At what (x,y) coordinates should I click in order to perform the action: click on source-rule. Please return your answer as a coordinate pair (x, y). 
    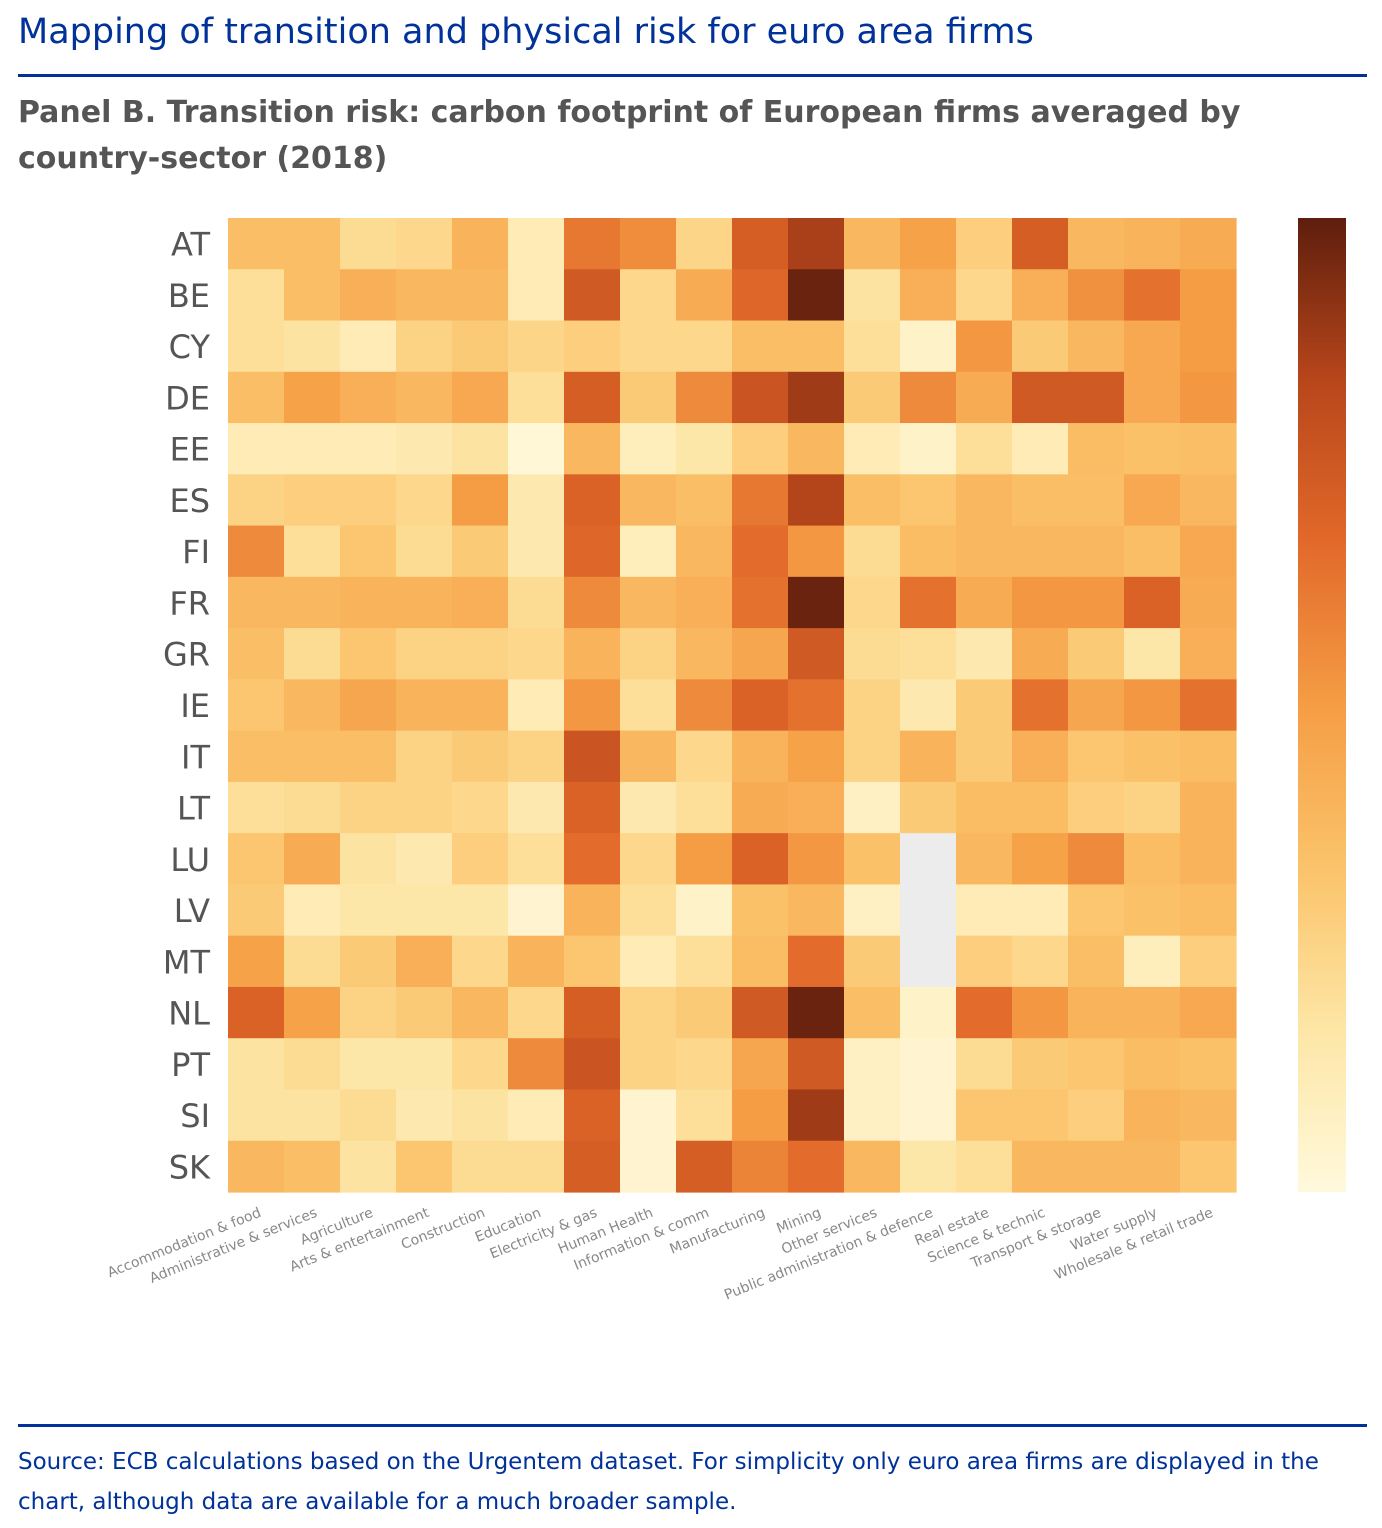
    Looking at the image, I should click on (692, 1425).